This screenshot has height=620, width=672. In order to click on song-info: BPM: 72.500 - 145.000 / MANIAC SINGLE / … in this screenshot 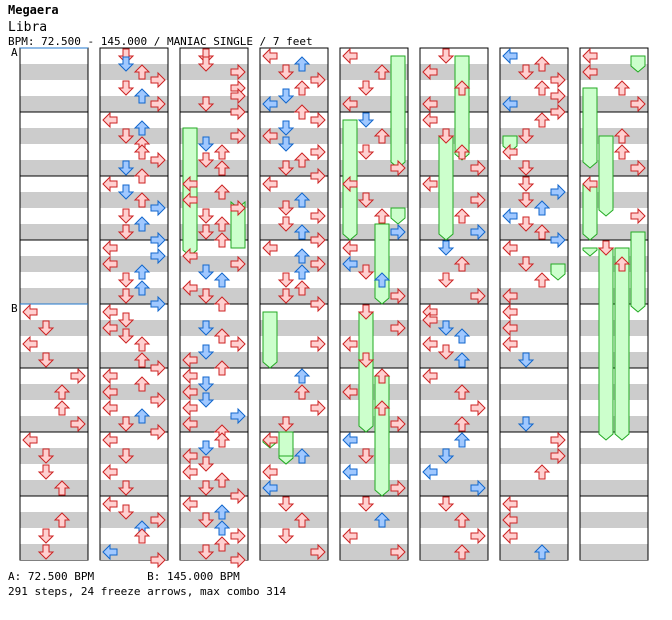, I will do `click(160, 41)`.